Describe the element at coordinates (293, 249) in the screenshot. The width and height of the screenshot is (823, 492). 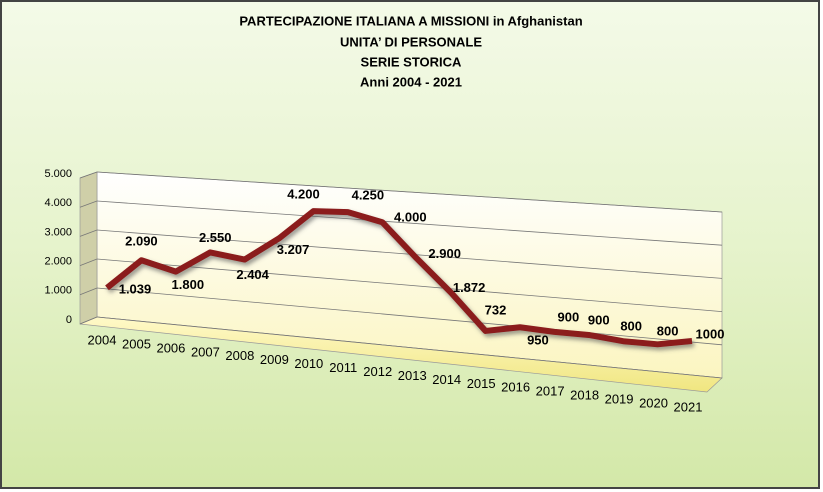
I see `value-label: 3.207` at that location.